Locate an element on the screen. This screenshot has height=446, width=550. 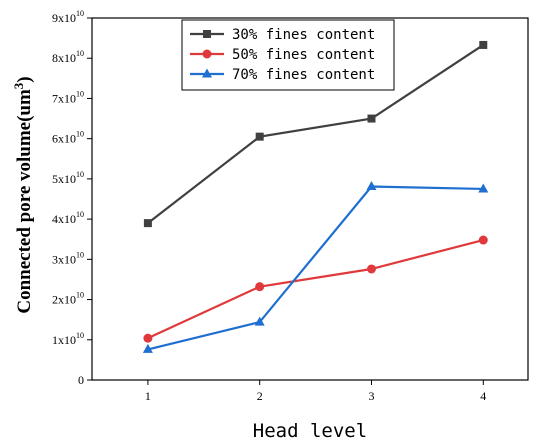
y-tick-label-mantissa: 9x10 is located at coordinates (64, 18).